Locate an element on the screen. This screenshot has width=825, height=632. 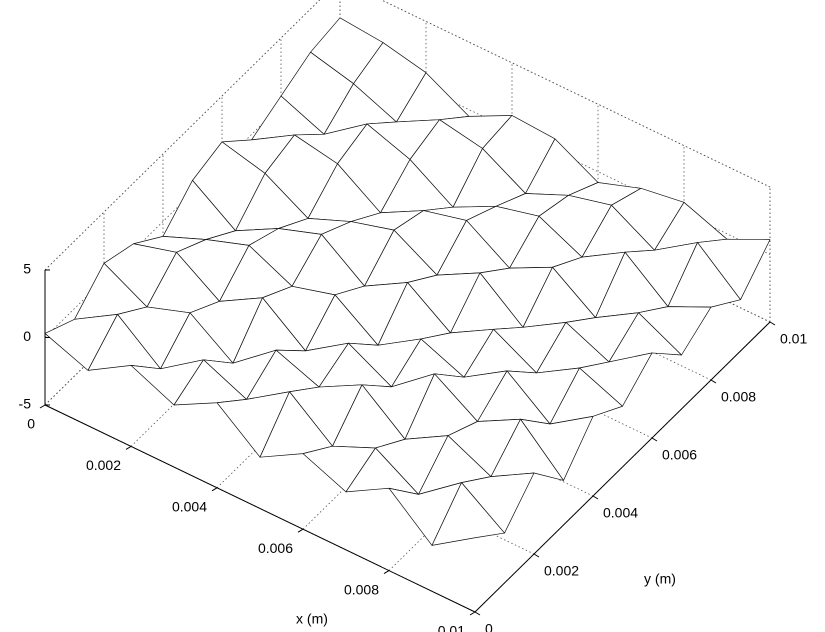
y-tick-label: 0 is located at coordinates (489, 626).